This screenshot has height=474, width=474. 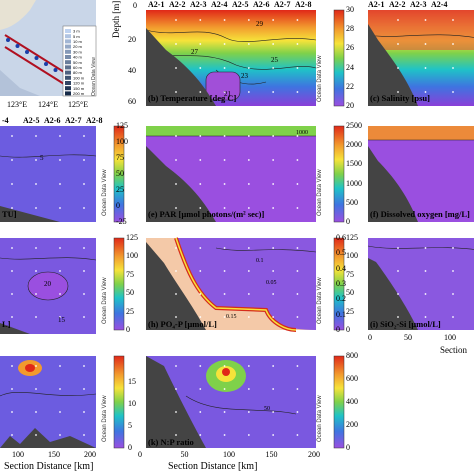 I want to click on colorbar-tick: 125, so click(x=352, y=237).